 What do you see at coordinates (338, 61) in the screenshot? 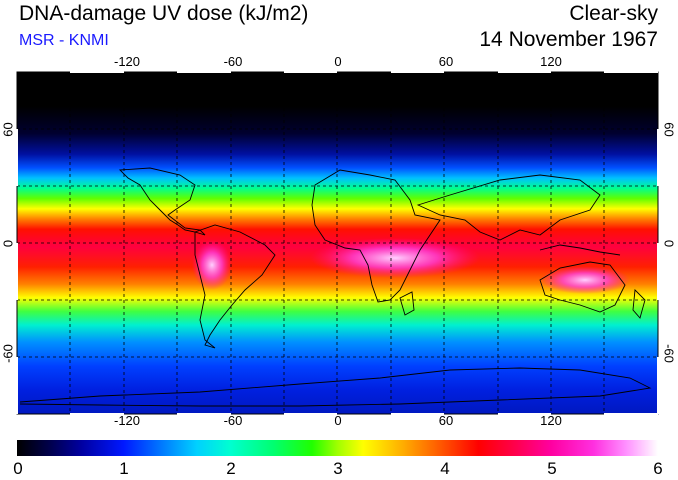
I see `lon-tick-top: 0` at bounding box center [338, 61].